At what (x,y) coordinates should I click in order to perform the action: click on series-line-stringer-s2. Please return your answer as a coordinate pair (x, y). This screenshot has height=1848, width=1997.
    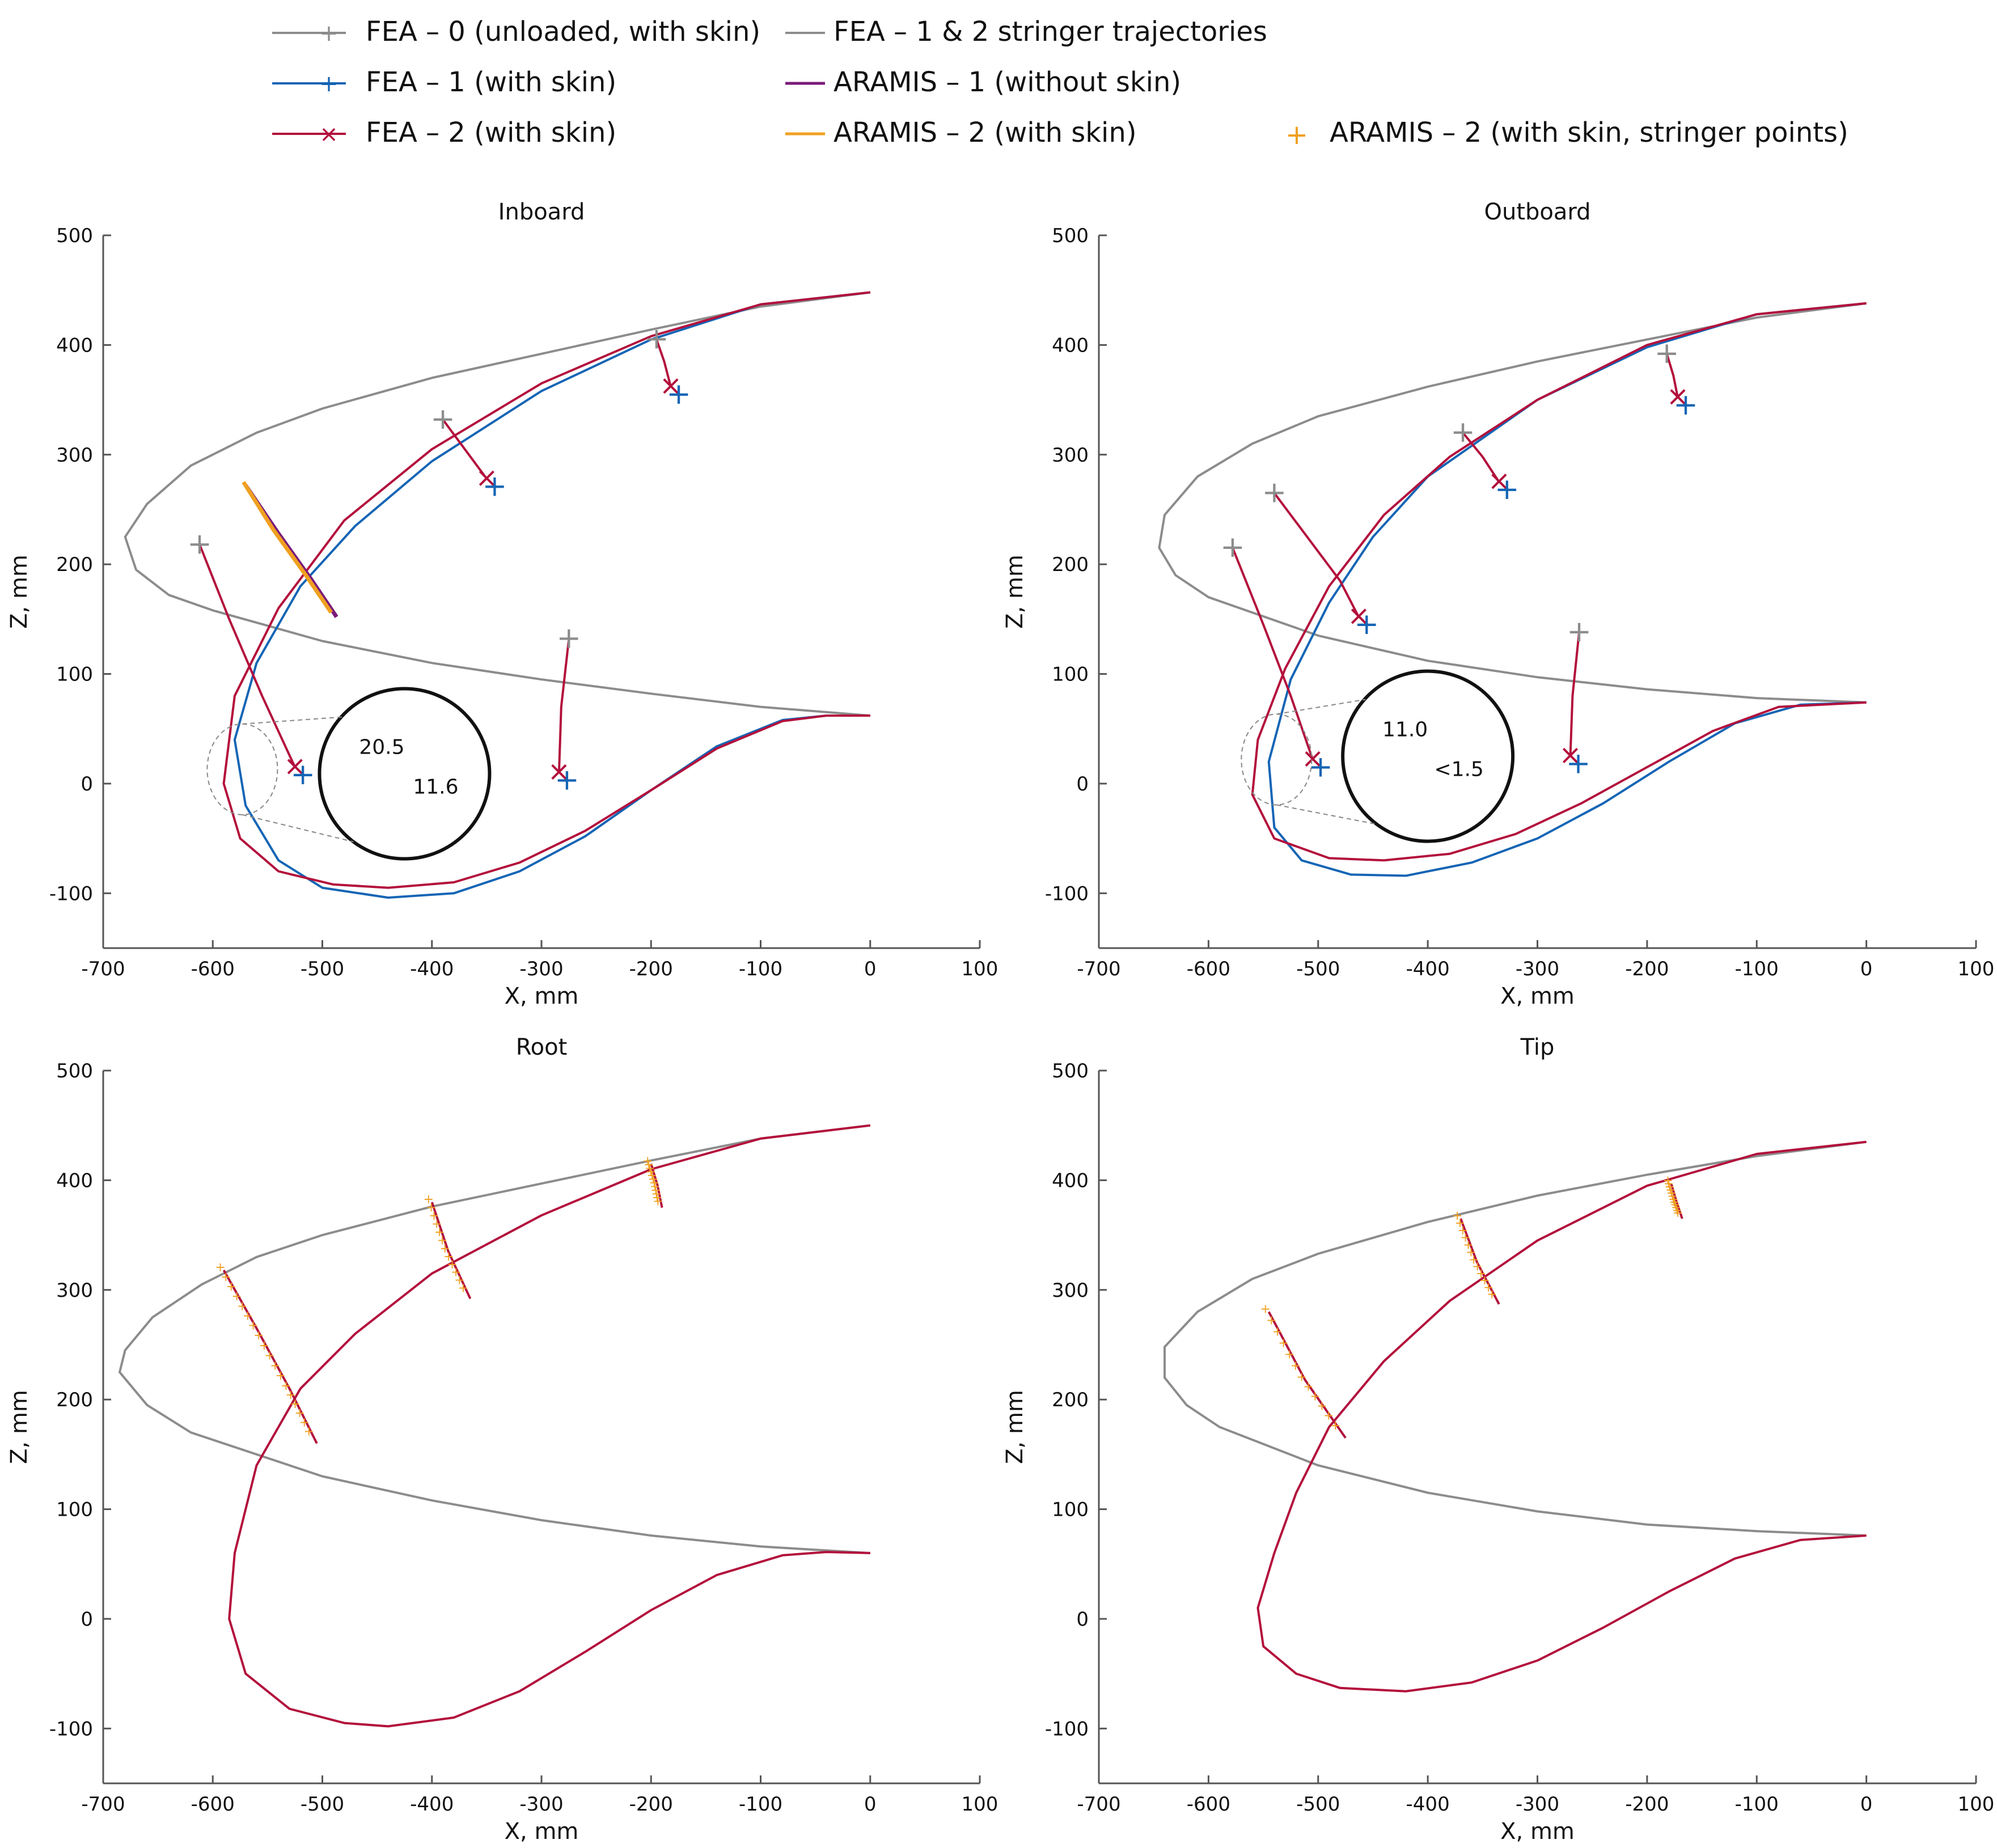
    Looking at the image, I should click on (1317, 555).